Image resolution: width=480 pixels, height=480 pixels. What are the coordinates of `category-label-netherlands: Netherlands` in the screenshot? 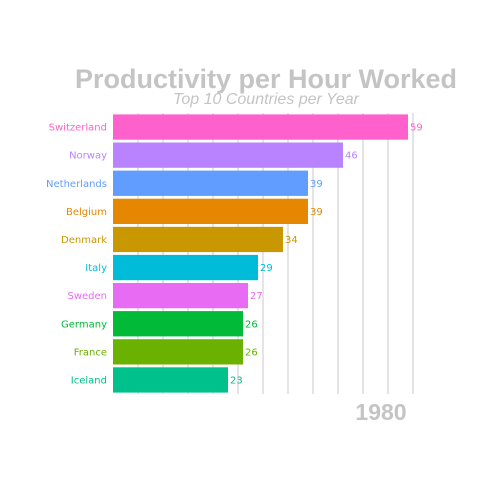 It's located at (76, 184).